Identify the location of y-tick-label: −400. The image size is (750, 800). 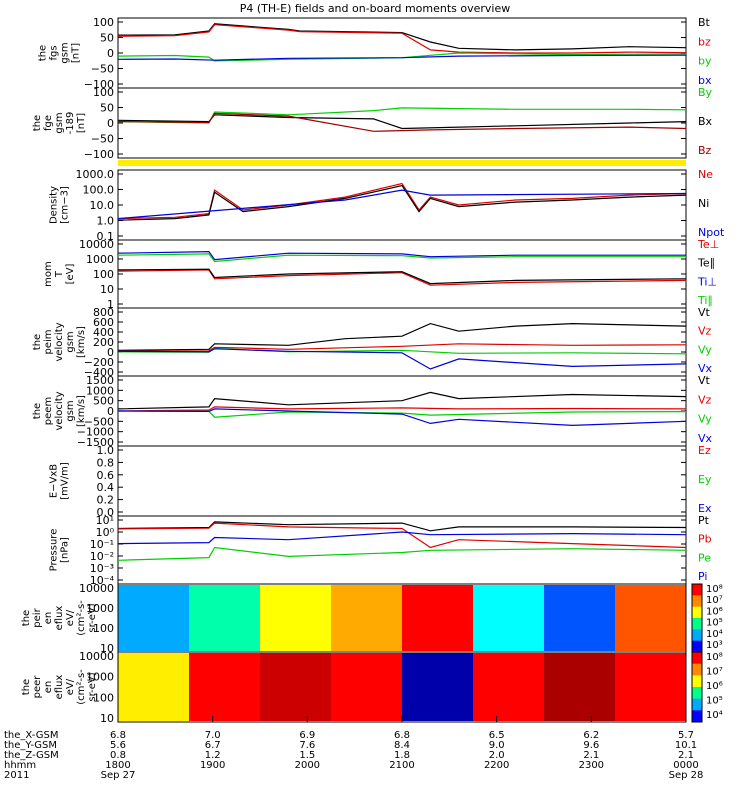
(99, 372).